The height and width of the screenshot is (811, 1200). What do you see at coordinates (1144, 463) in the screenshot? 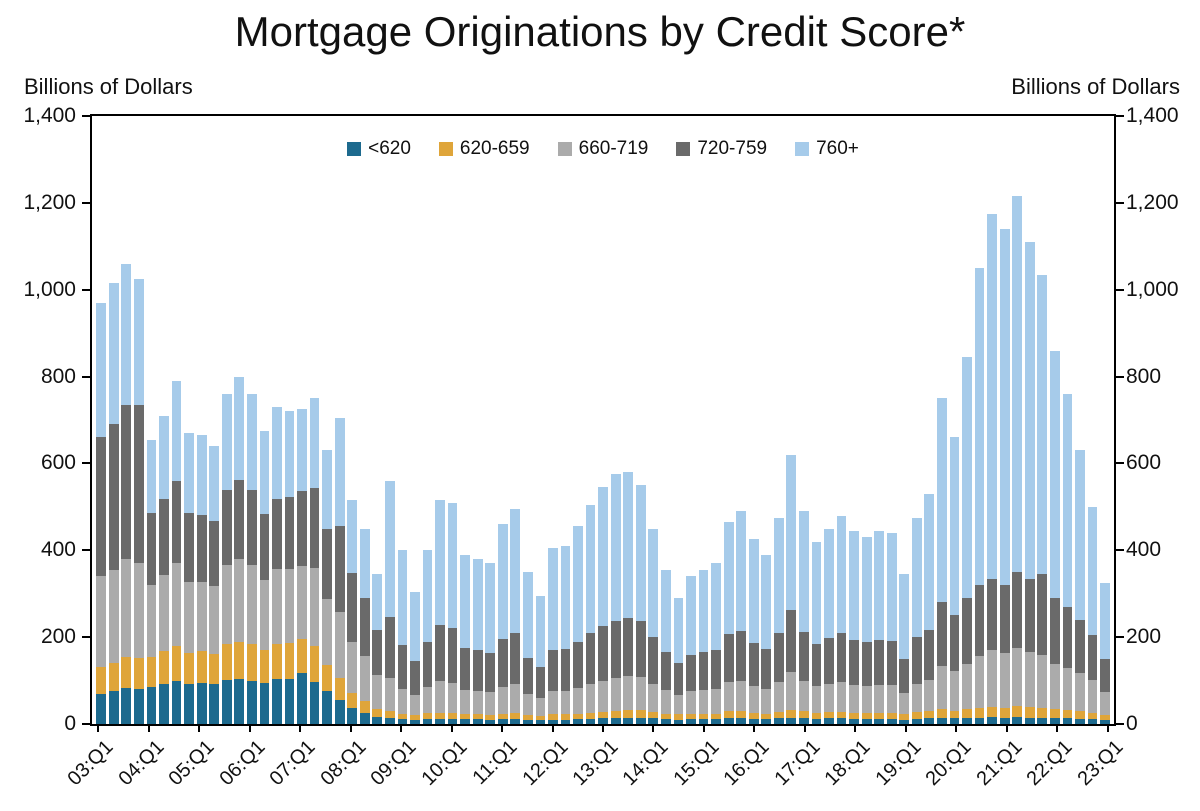
I see `y-tick-label-right: 600` at bounding box center [1144, 463].